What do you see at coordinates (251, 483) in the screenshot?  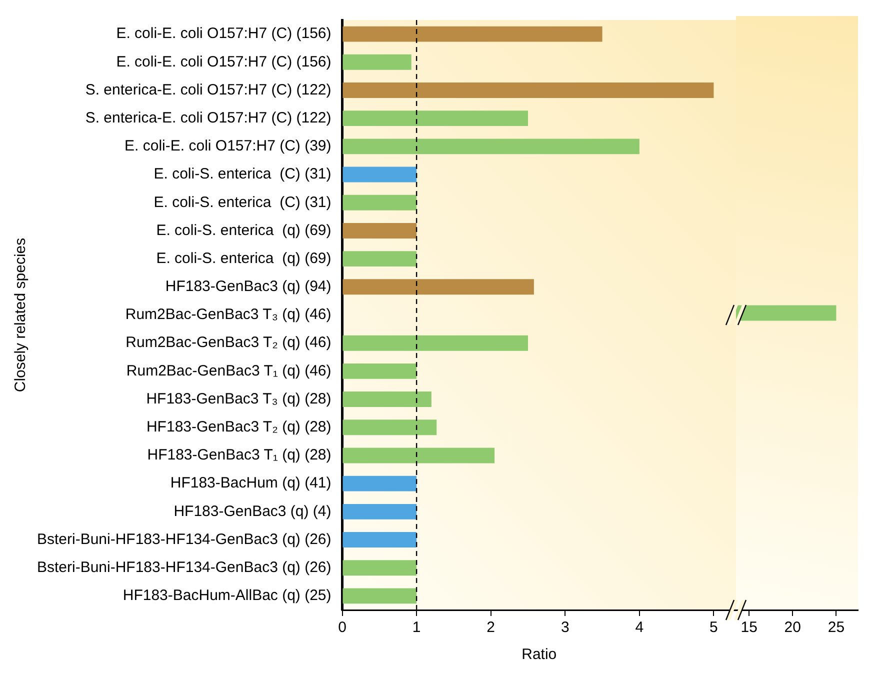 I see `y-tick-label: HF183-BacHum (q) (41)` at bounding box center [251, 483].